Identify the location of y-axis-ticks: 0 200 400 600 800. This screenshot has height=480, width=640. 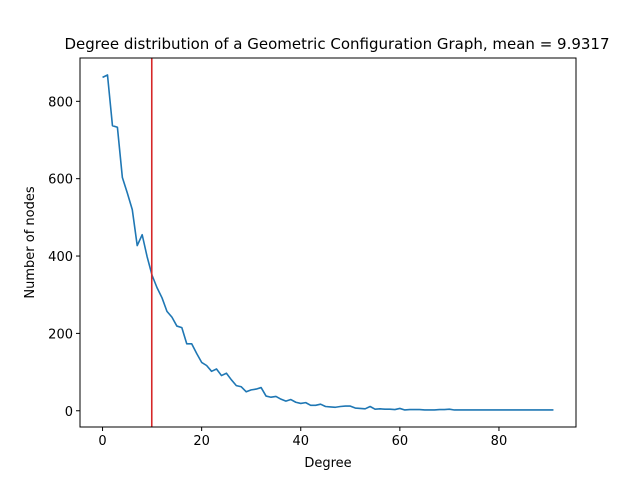
(64, 257).